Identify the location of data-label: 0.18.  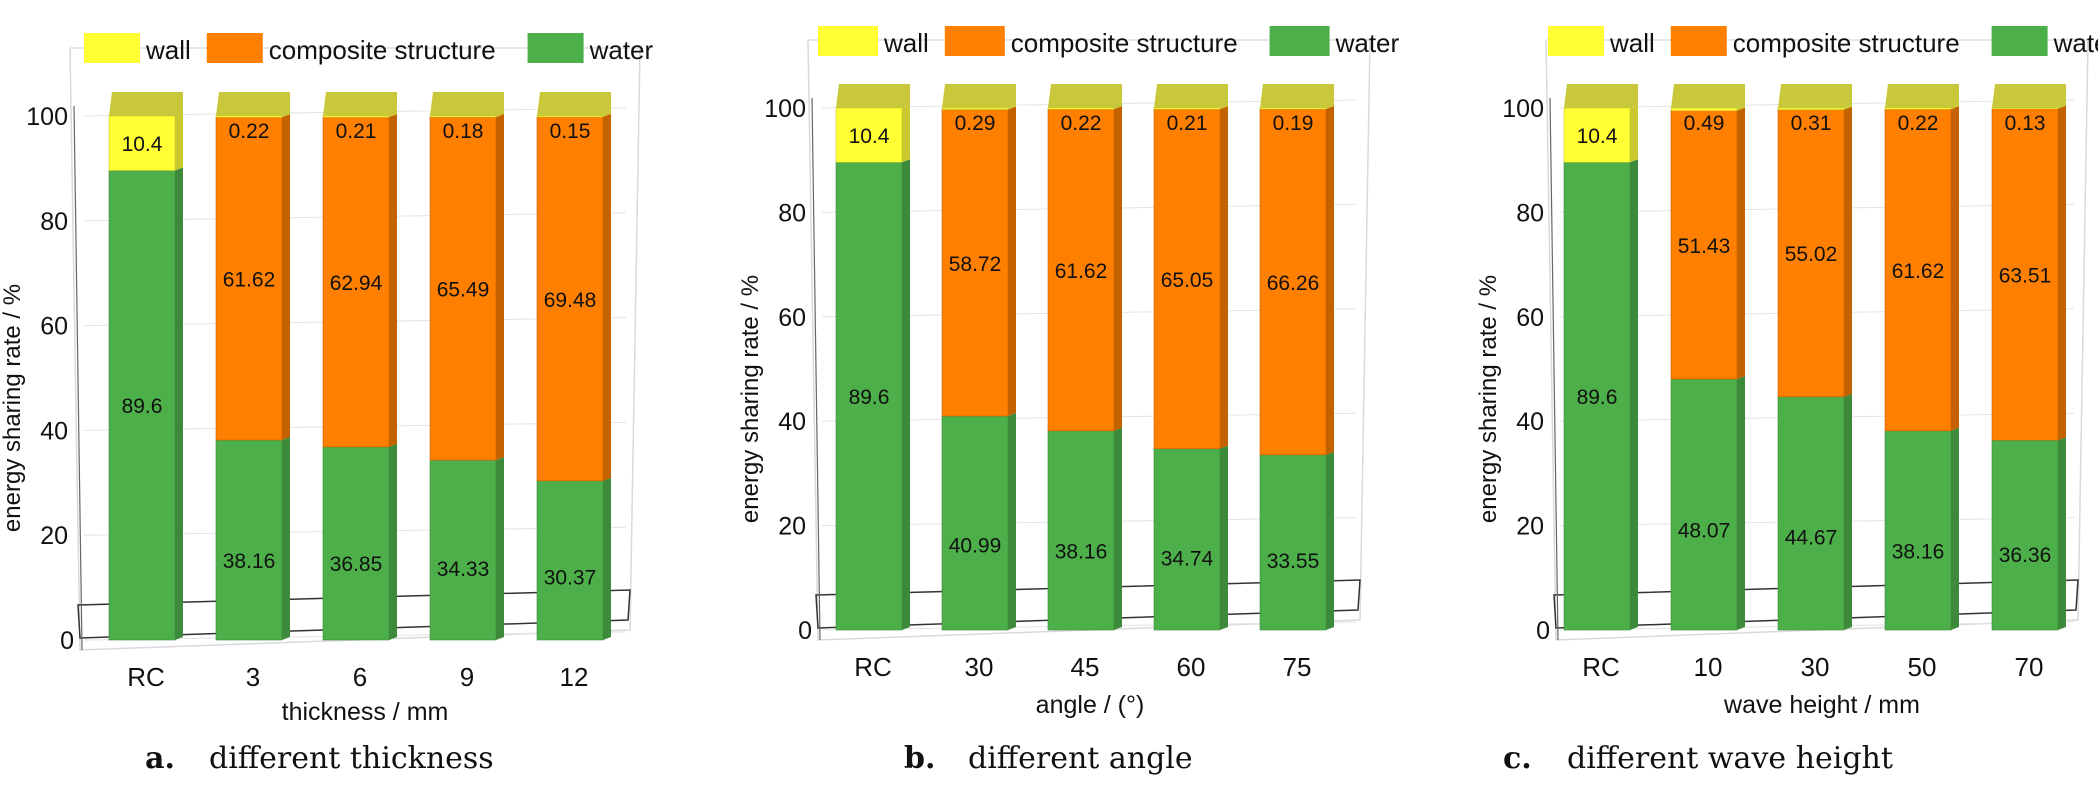
(463, 131).